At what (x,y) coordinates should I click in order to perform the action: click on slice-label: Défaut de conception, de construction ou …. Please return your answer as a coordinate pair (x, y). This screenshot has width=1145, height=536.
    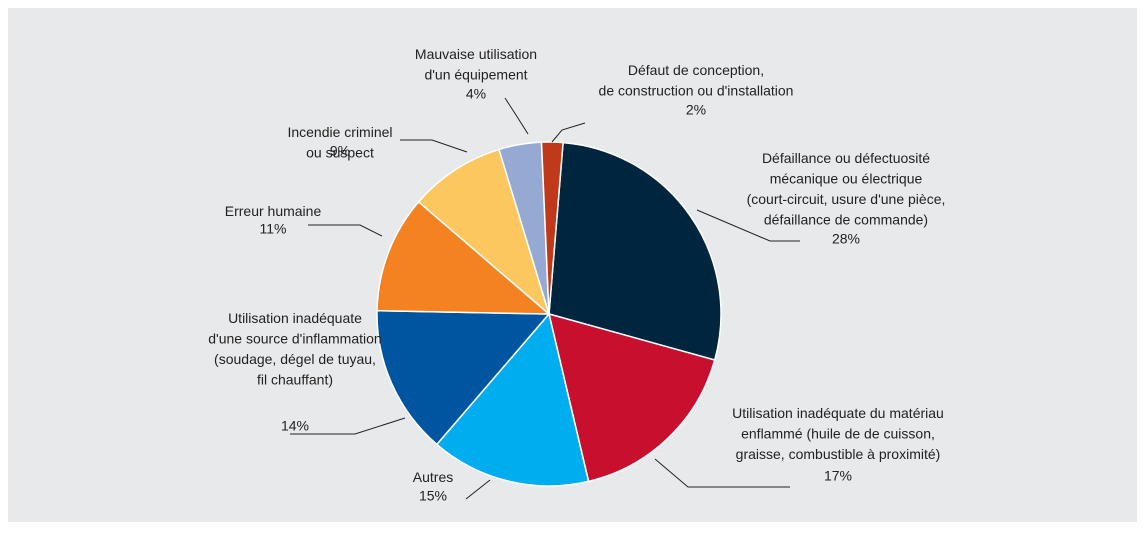
    Looking at the image, I should click on (696, 80).